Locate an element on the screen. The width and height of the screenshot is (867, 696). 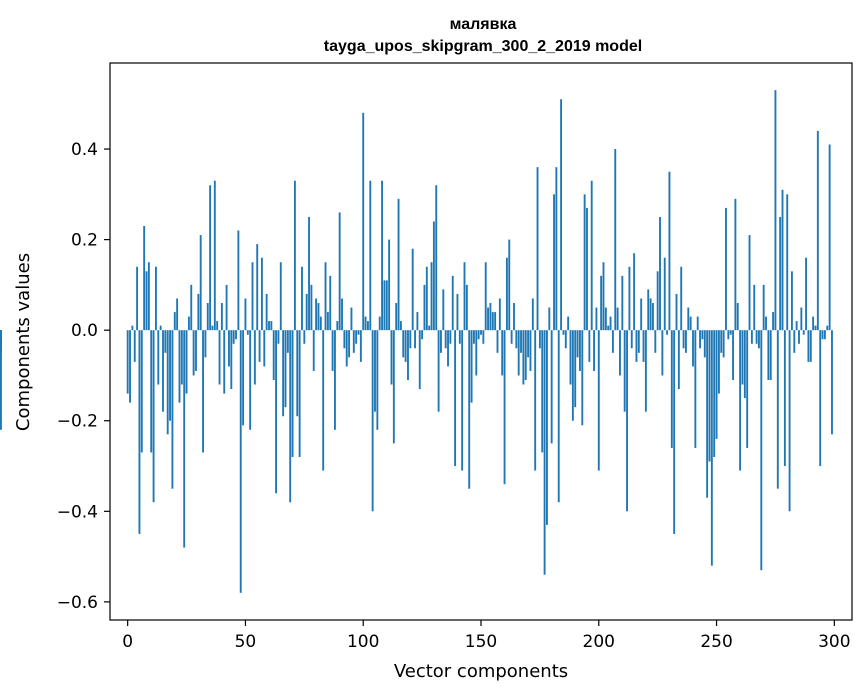
x-tick-label: 0 is located at coordinates (127, 642).